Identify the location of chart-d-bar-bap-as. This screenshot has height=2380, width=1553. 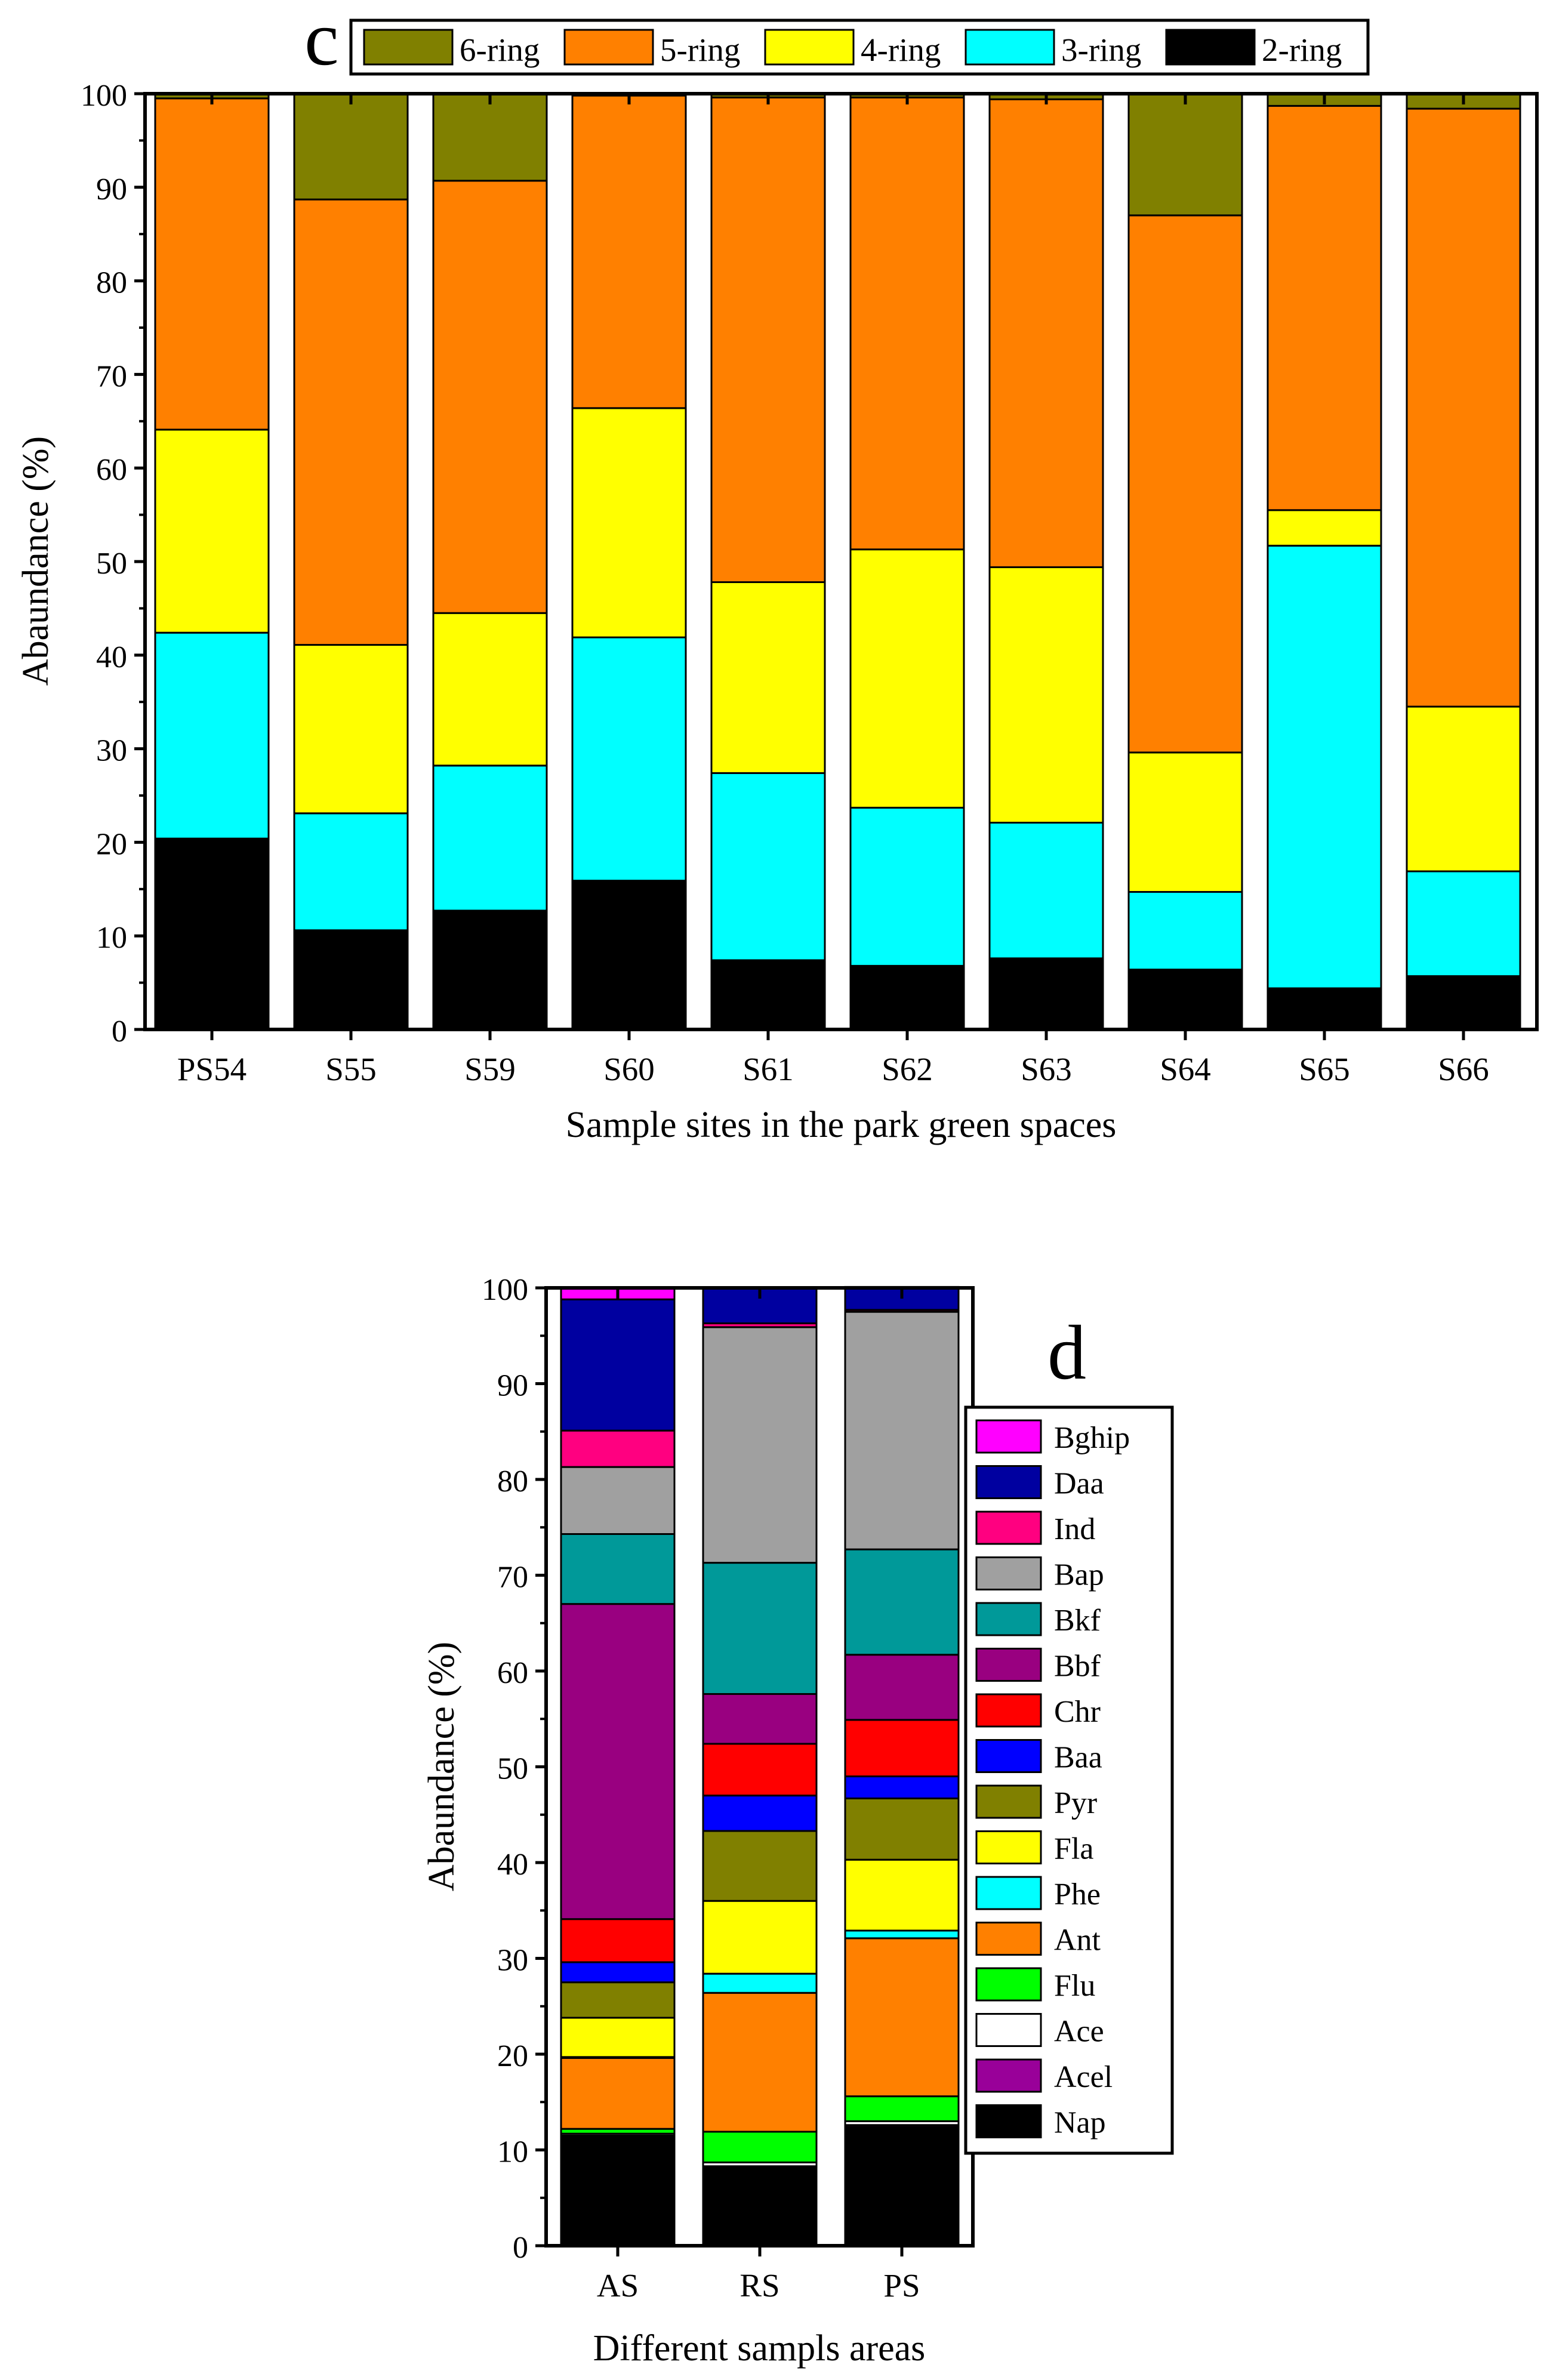
(618, 1500).